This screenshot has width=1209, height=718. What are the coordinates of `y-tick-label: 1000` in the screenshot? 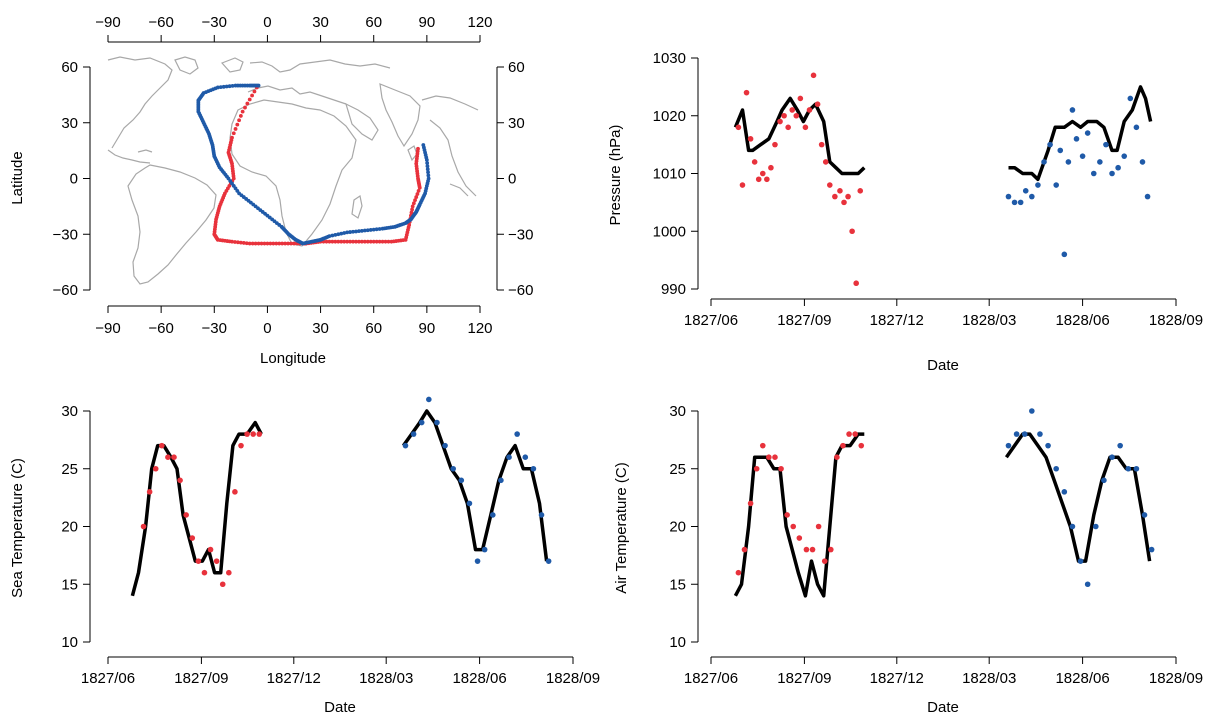 It's located at (669, 231).